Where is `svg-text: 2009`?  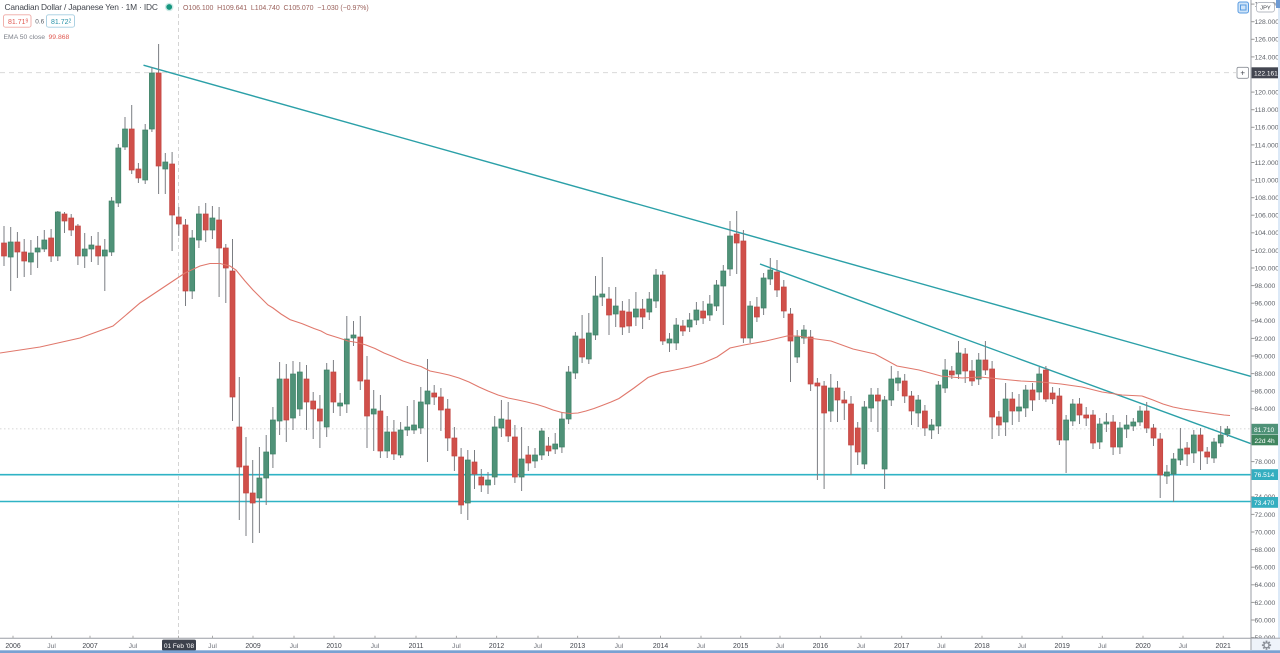 svg-text: 2009 is located at coordinates (252, 646).